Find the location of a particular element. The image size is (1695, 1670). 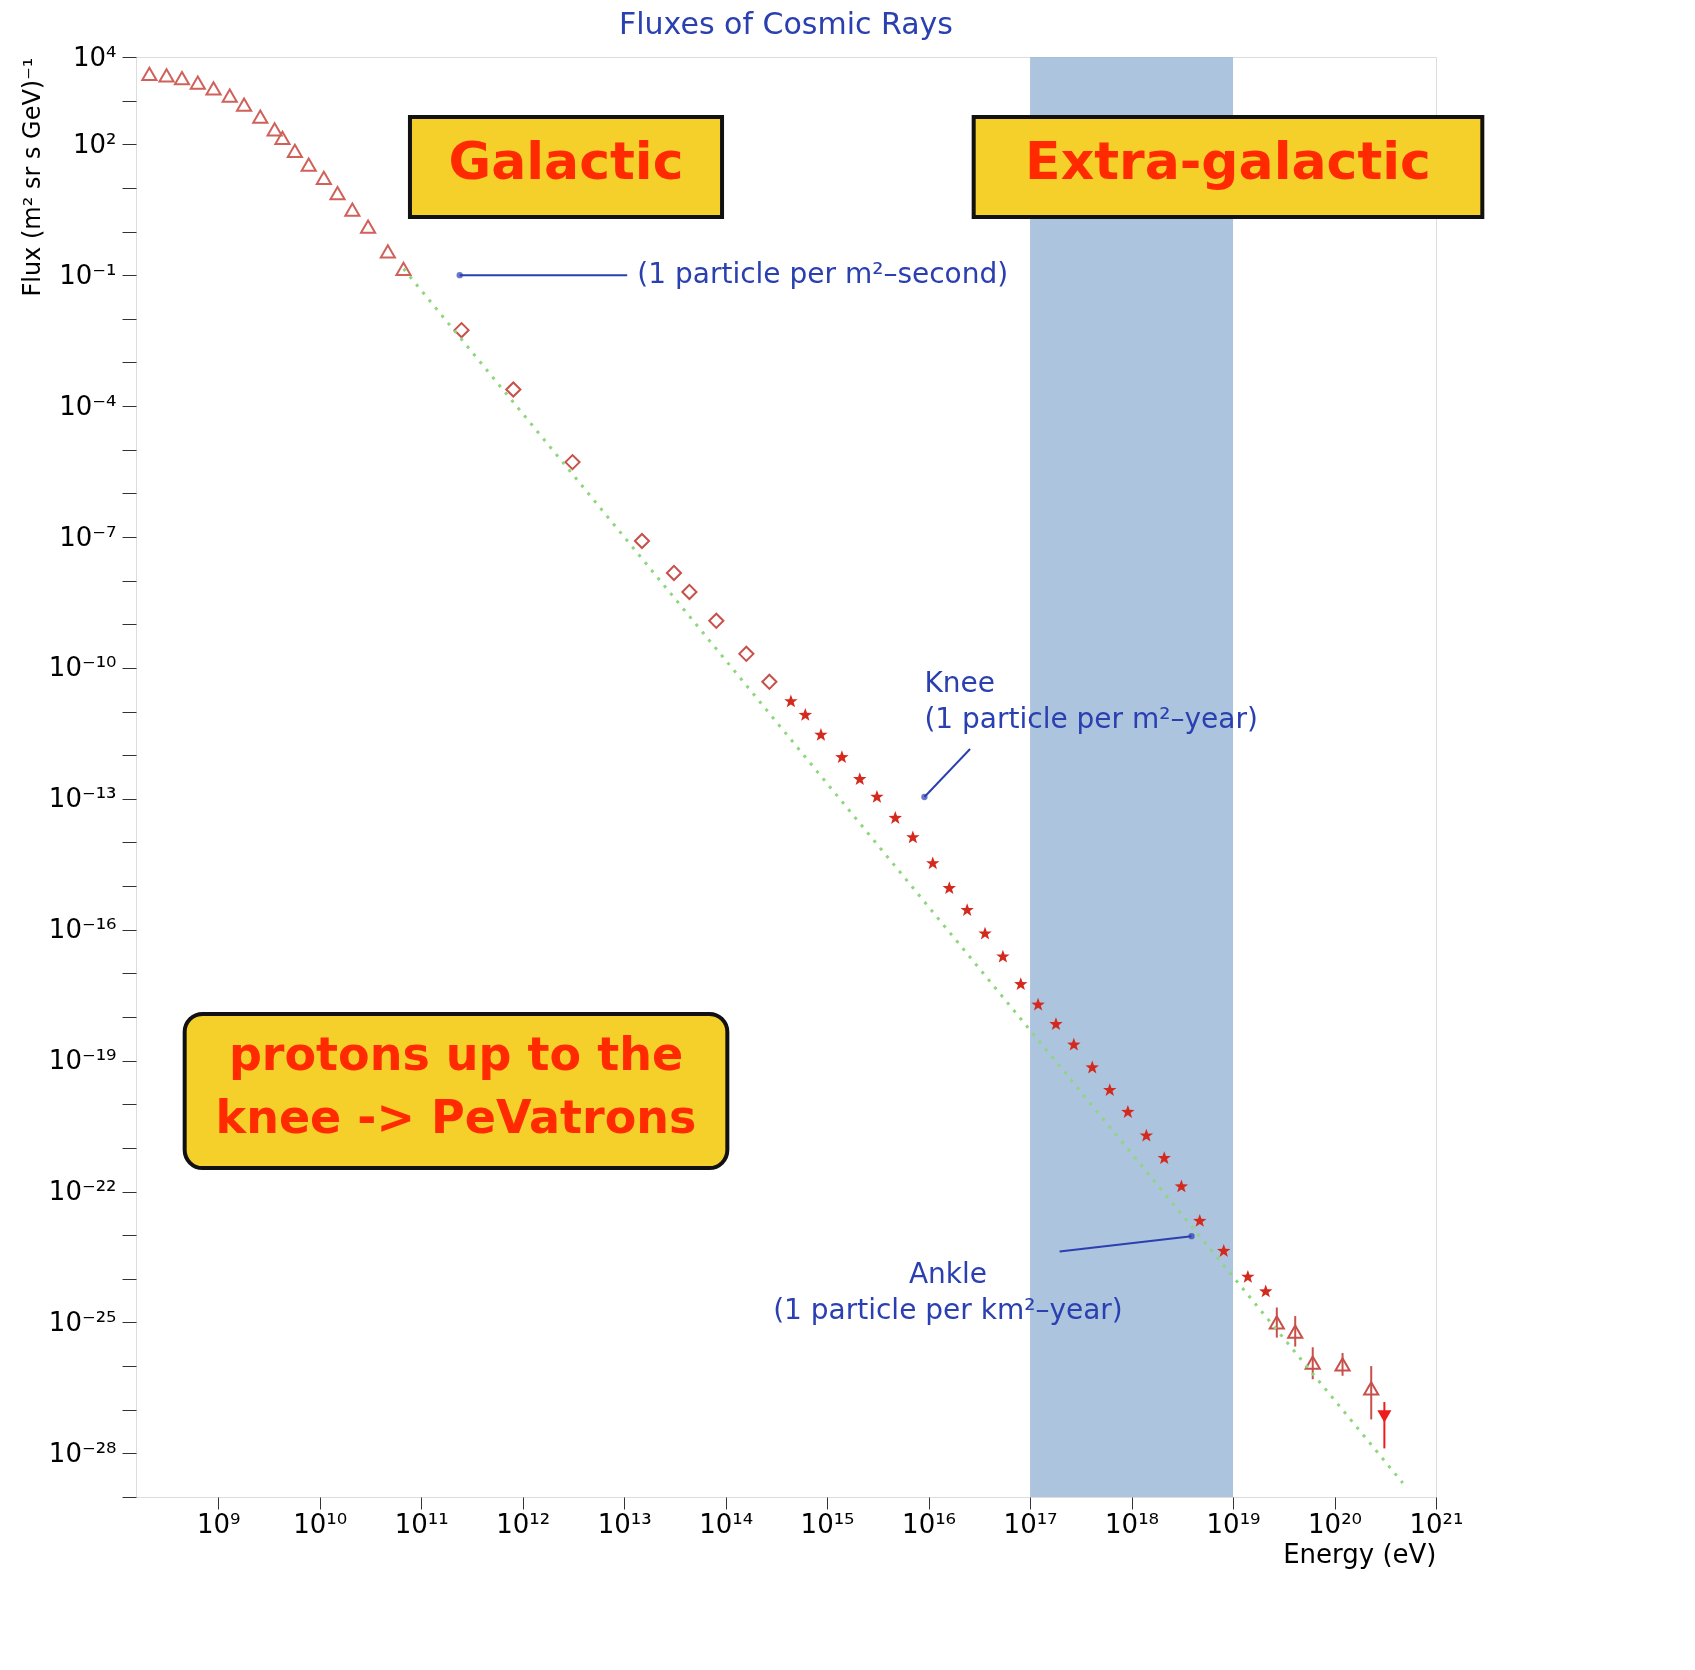

y-tick-label: 10⁻⁷ is located at coordinates (88, 536).